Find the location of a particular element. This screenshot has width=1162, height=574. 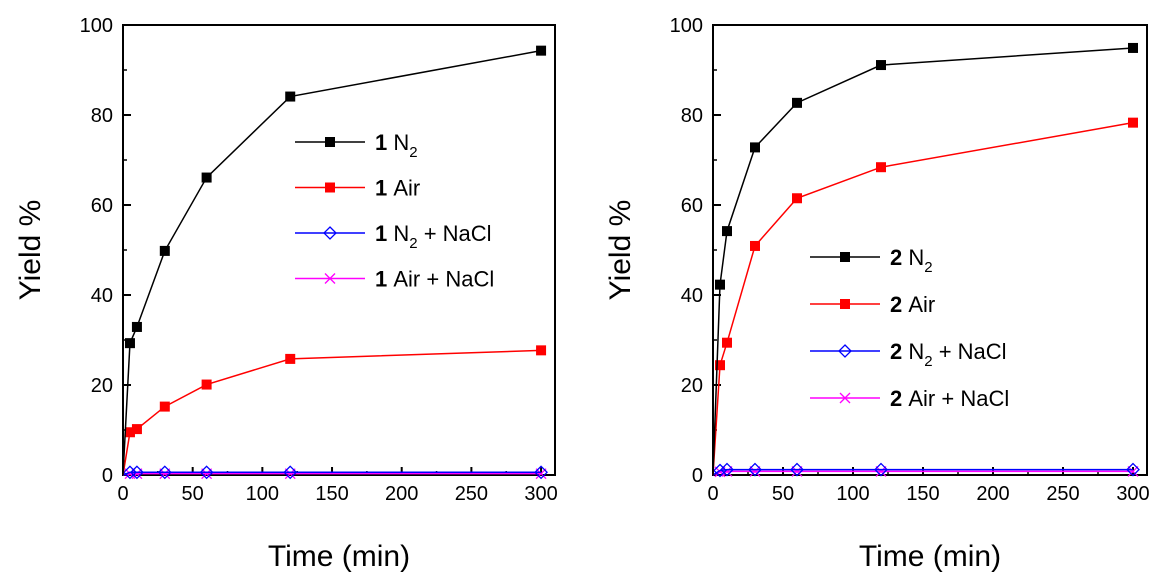

y-tick-label: 0 is located at coordinates (107, 476).